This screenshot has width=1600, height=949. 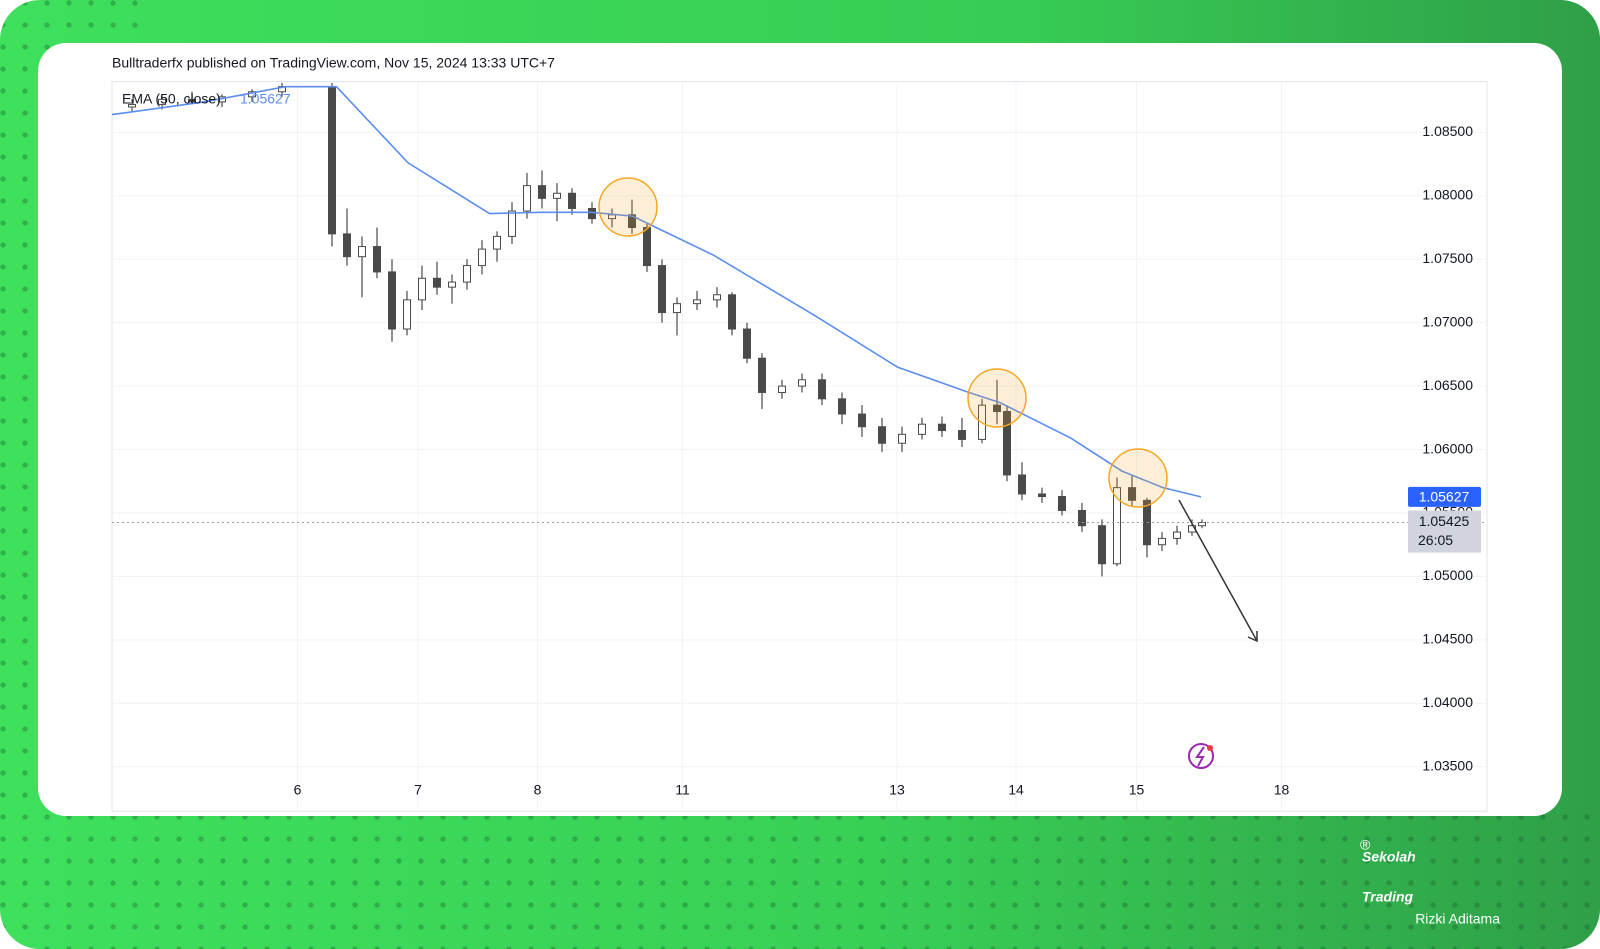 I want to click on y-tick-label: 1.05000, so click(x=1447, y=575).